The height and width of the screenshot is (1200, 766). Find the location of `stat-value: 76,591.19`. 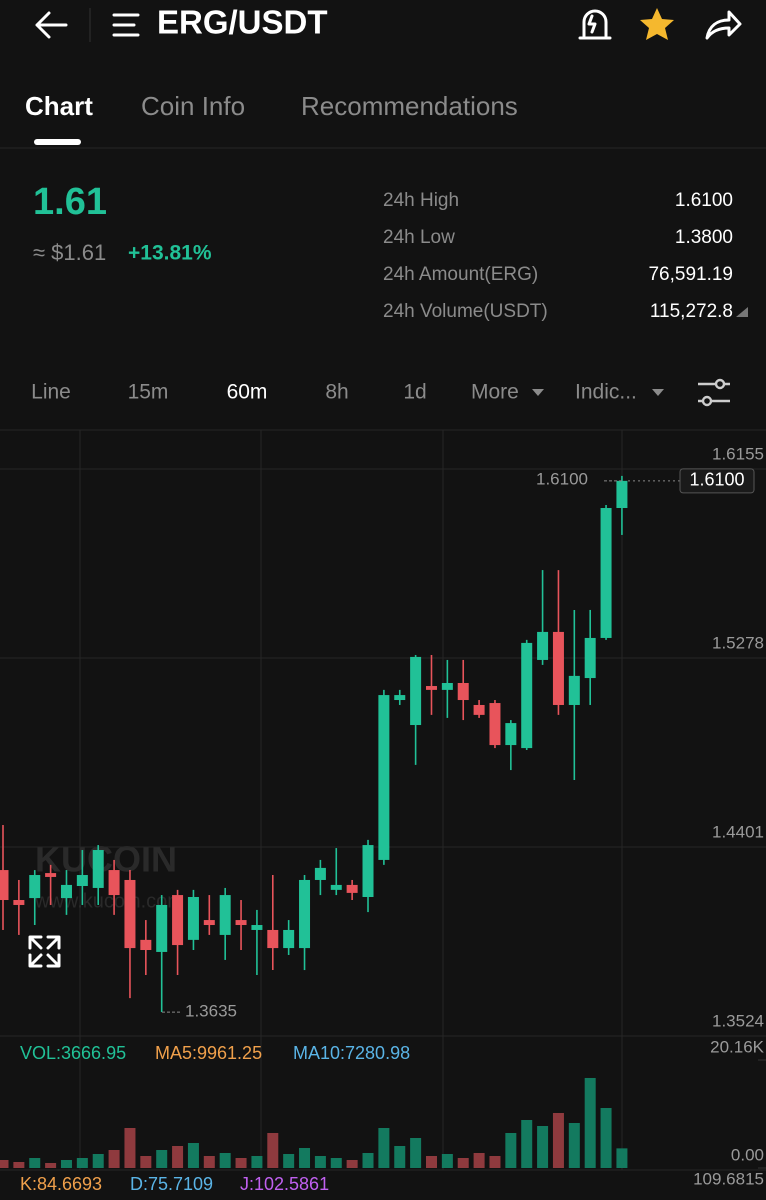

stat-value: 76,591.19 is located at coordinates (690, 274).